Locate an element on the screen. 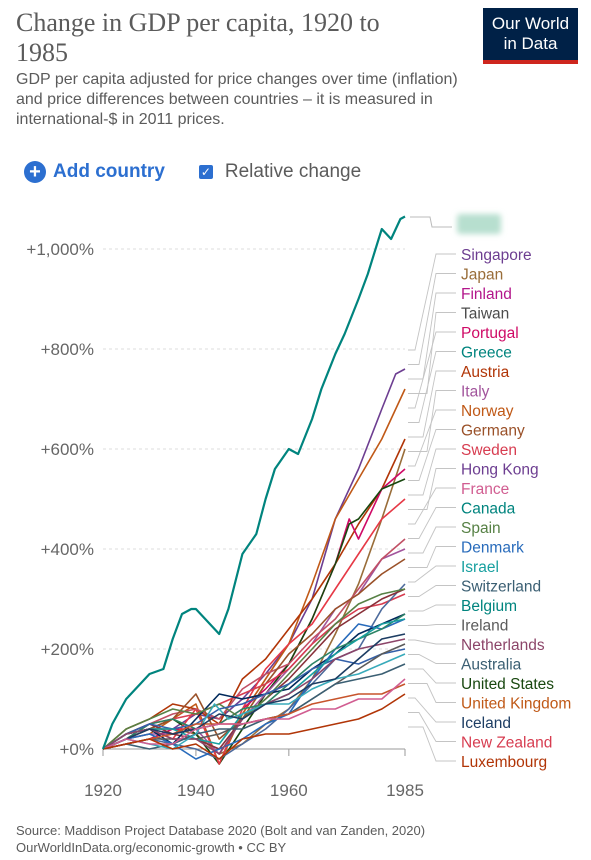 Image resolution: width=591 pixels, height=860 pixels. legend-label: Austria is located at coordinates (485, 372).